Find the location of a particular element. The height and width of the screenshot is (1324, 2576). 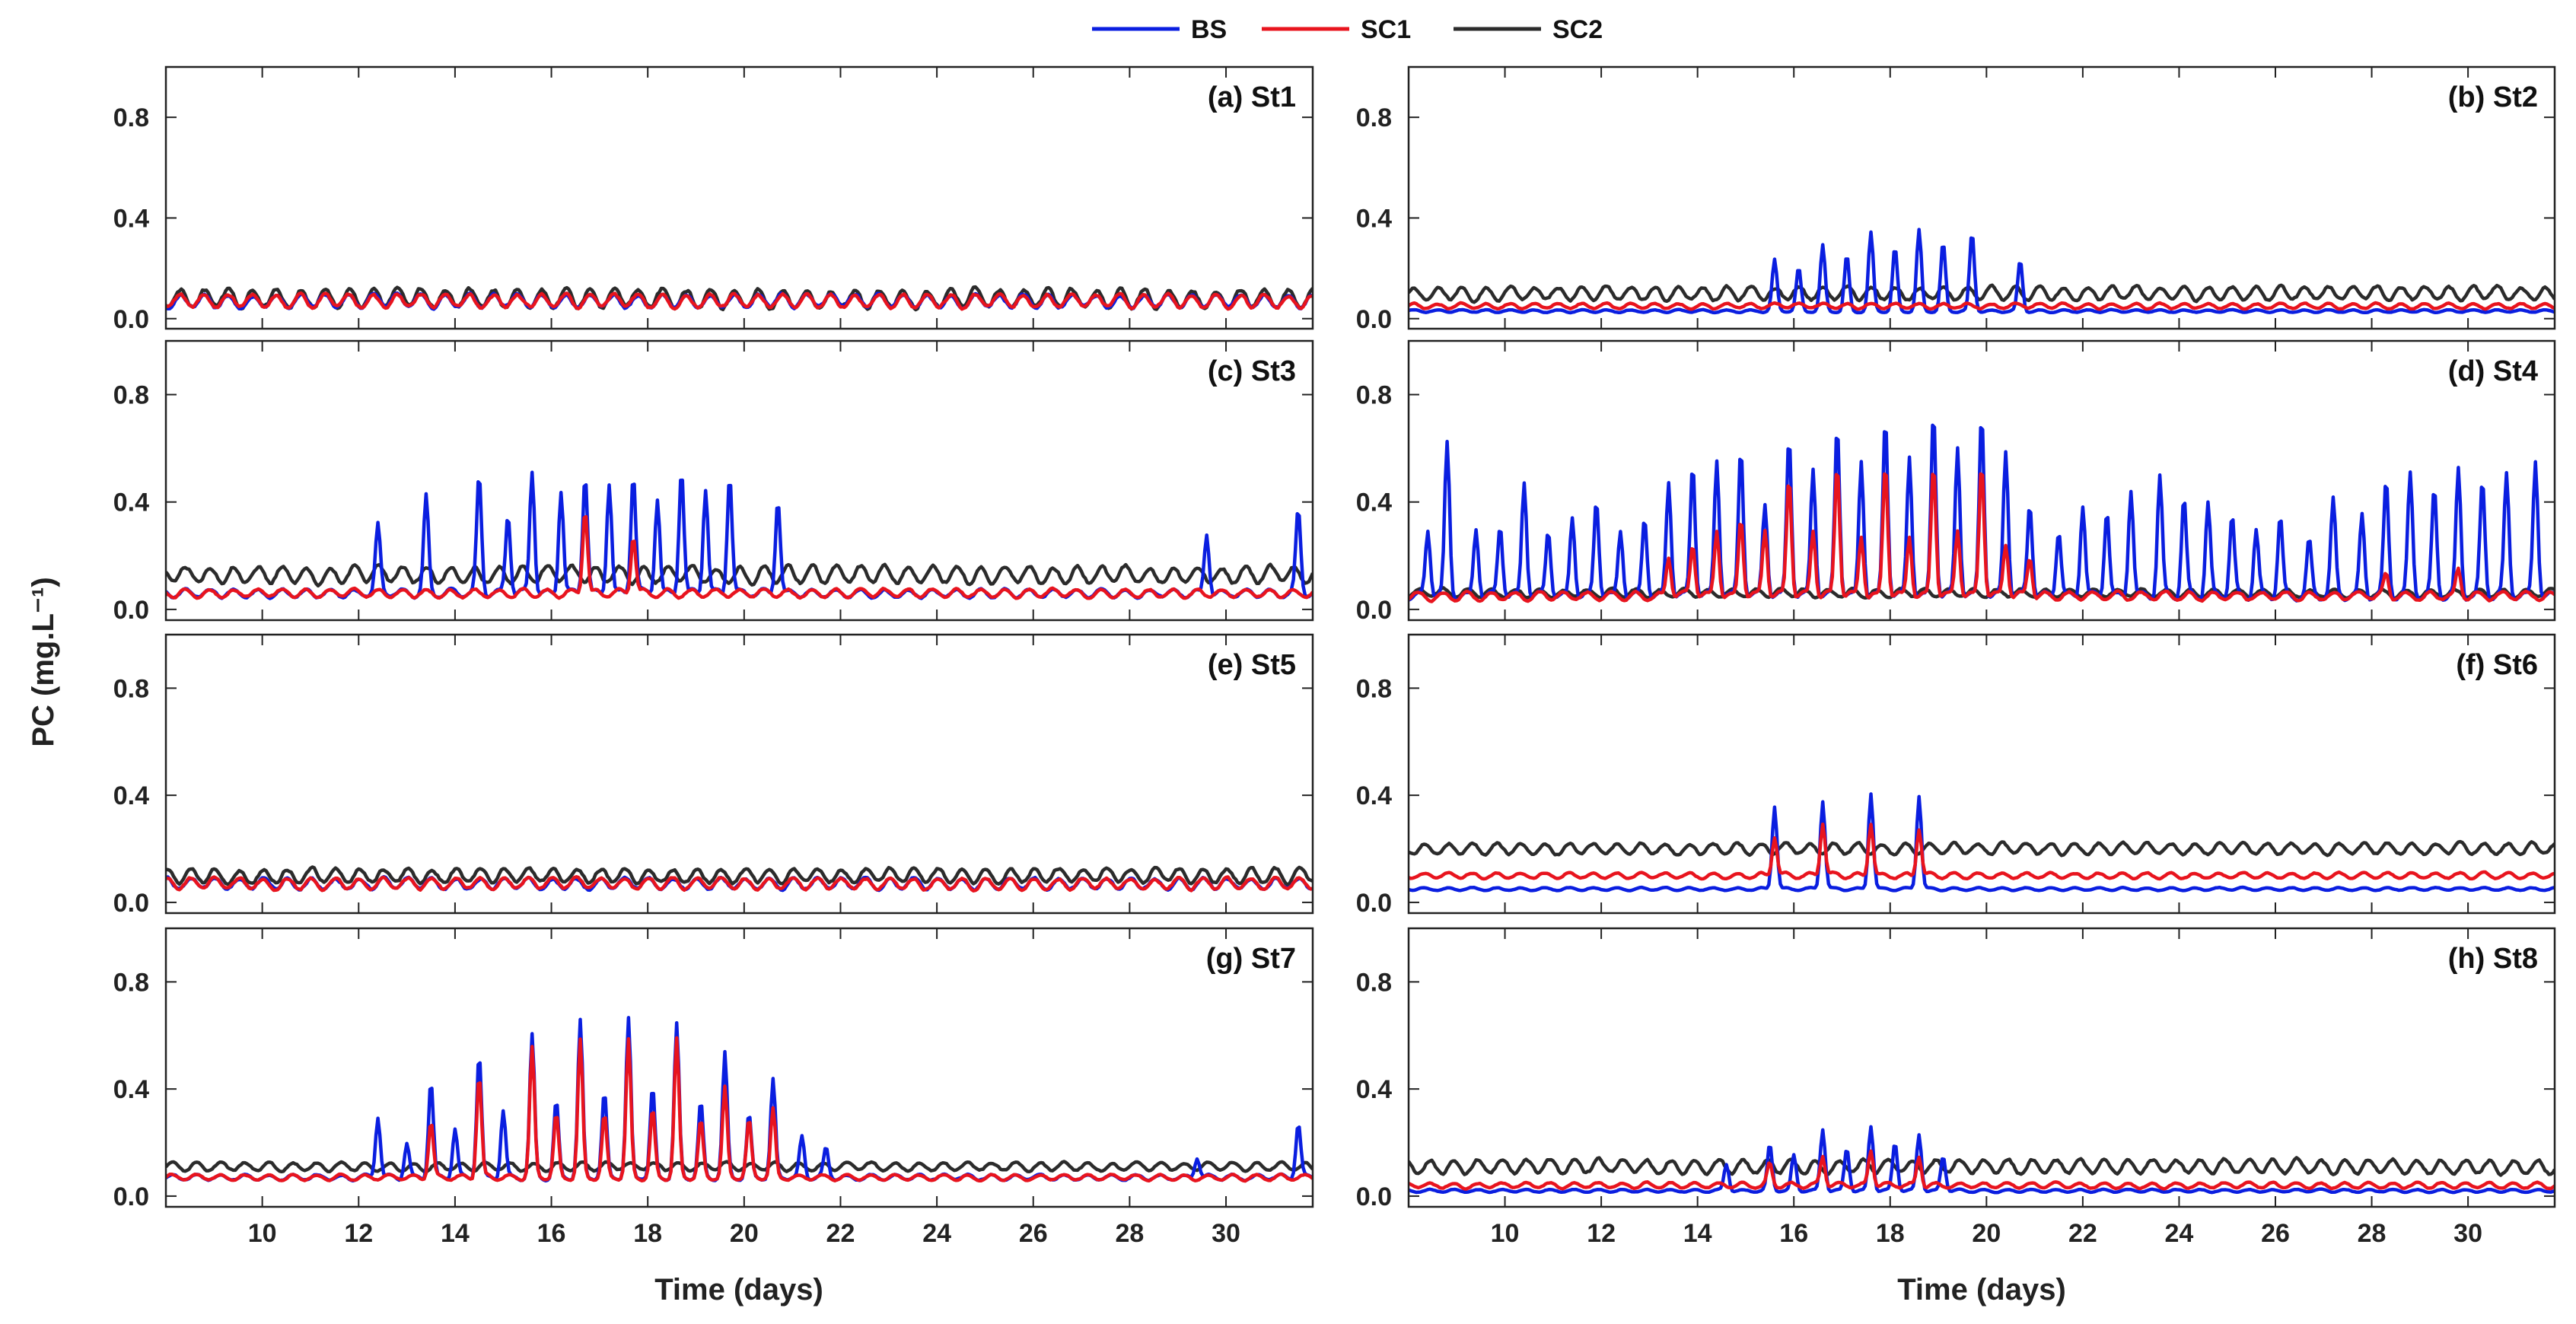

panel-2: 0.0 0.4 0.8 (b) St2 is located at coordinates (1956, 200).